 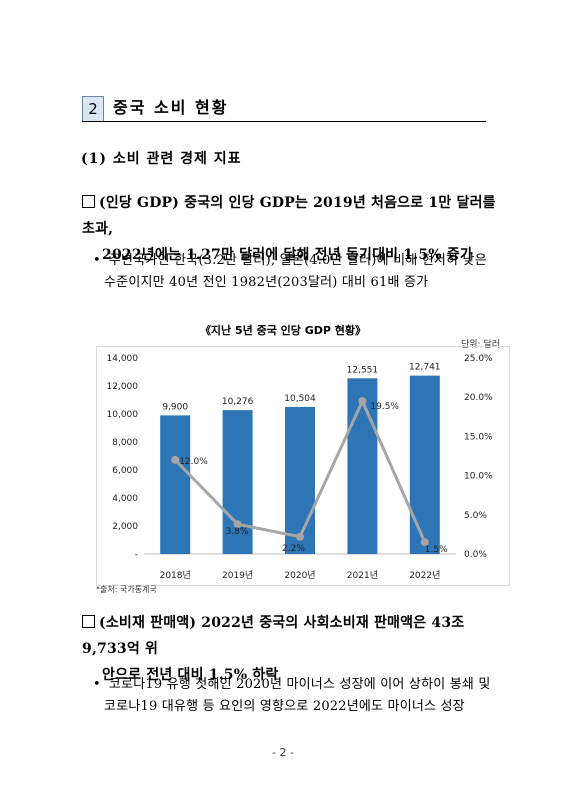 What do you see at coordinates (93, 109) in the screenshot?
I see `section-number: 2` at bounding box center [93, 109].